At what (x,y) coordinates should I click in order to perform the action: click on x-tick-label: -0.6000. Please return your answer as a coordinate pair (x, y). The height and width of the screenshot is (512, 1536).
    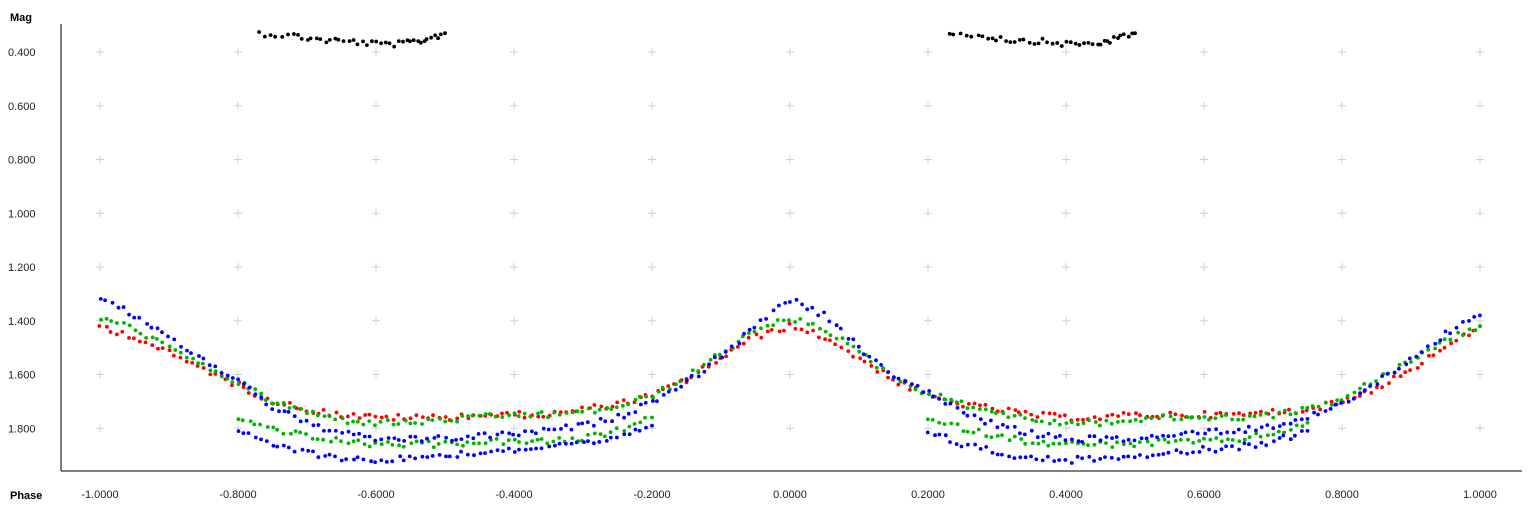
    Looking at the image, I should click on (375, 495).